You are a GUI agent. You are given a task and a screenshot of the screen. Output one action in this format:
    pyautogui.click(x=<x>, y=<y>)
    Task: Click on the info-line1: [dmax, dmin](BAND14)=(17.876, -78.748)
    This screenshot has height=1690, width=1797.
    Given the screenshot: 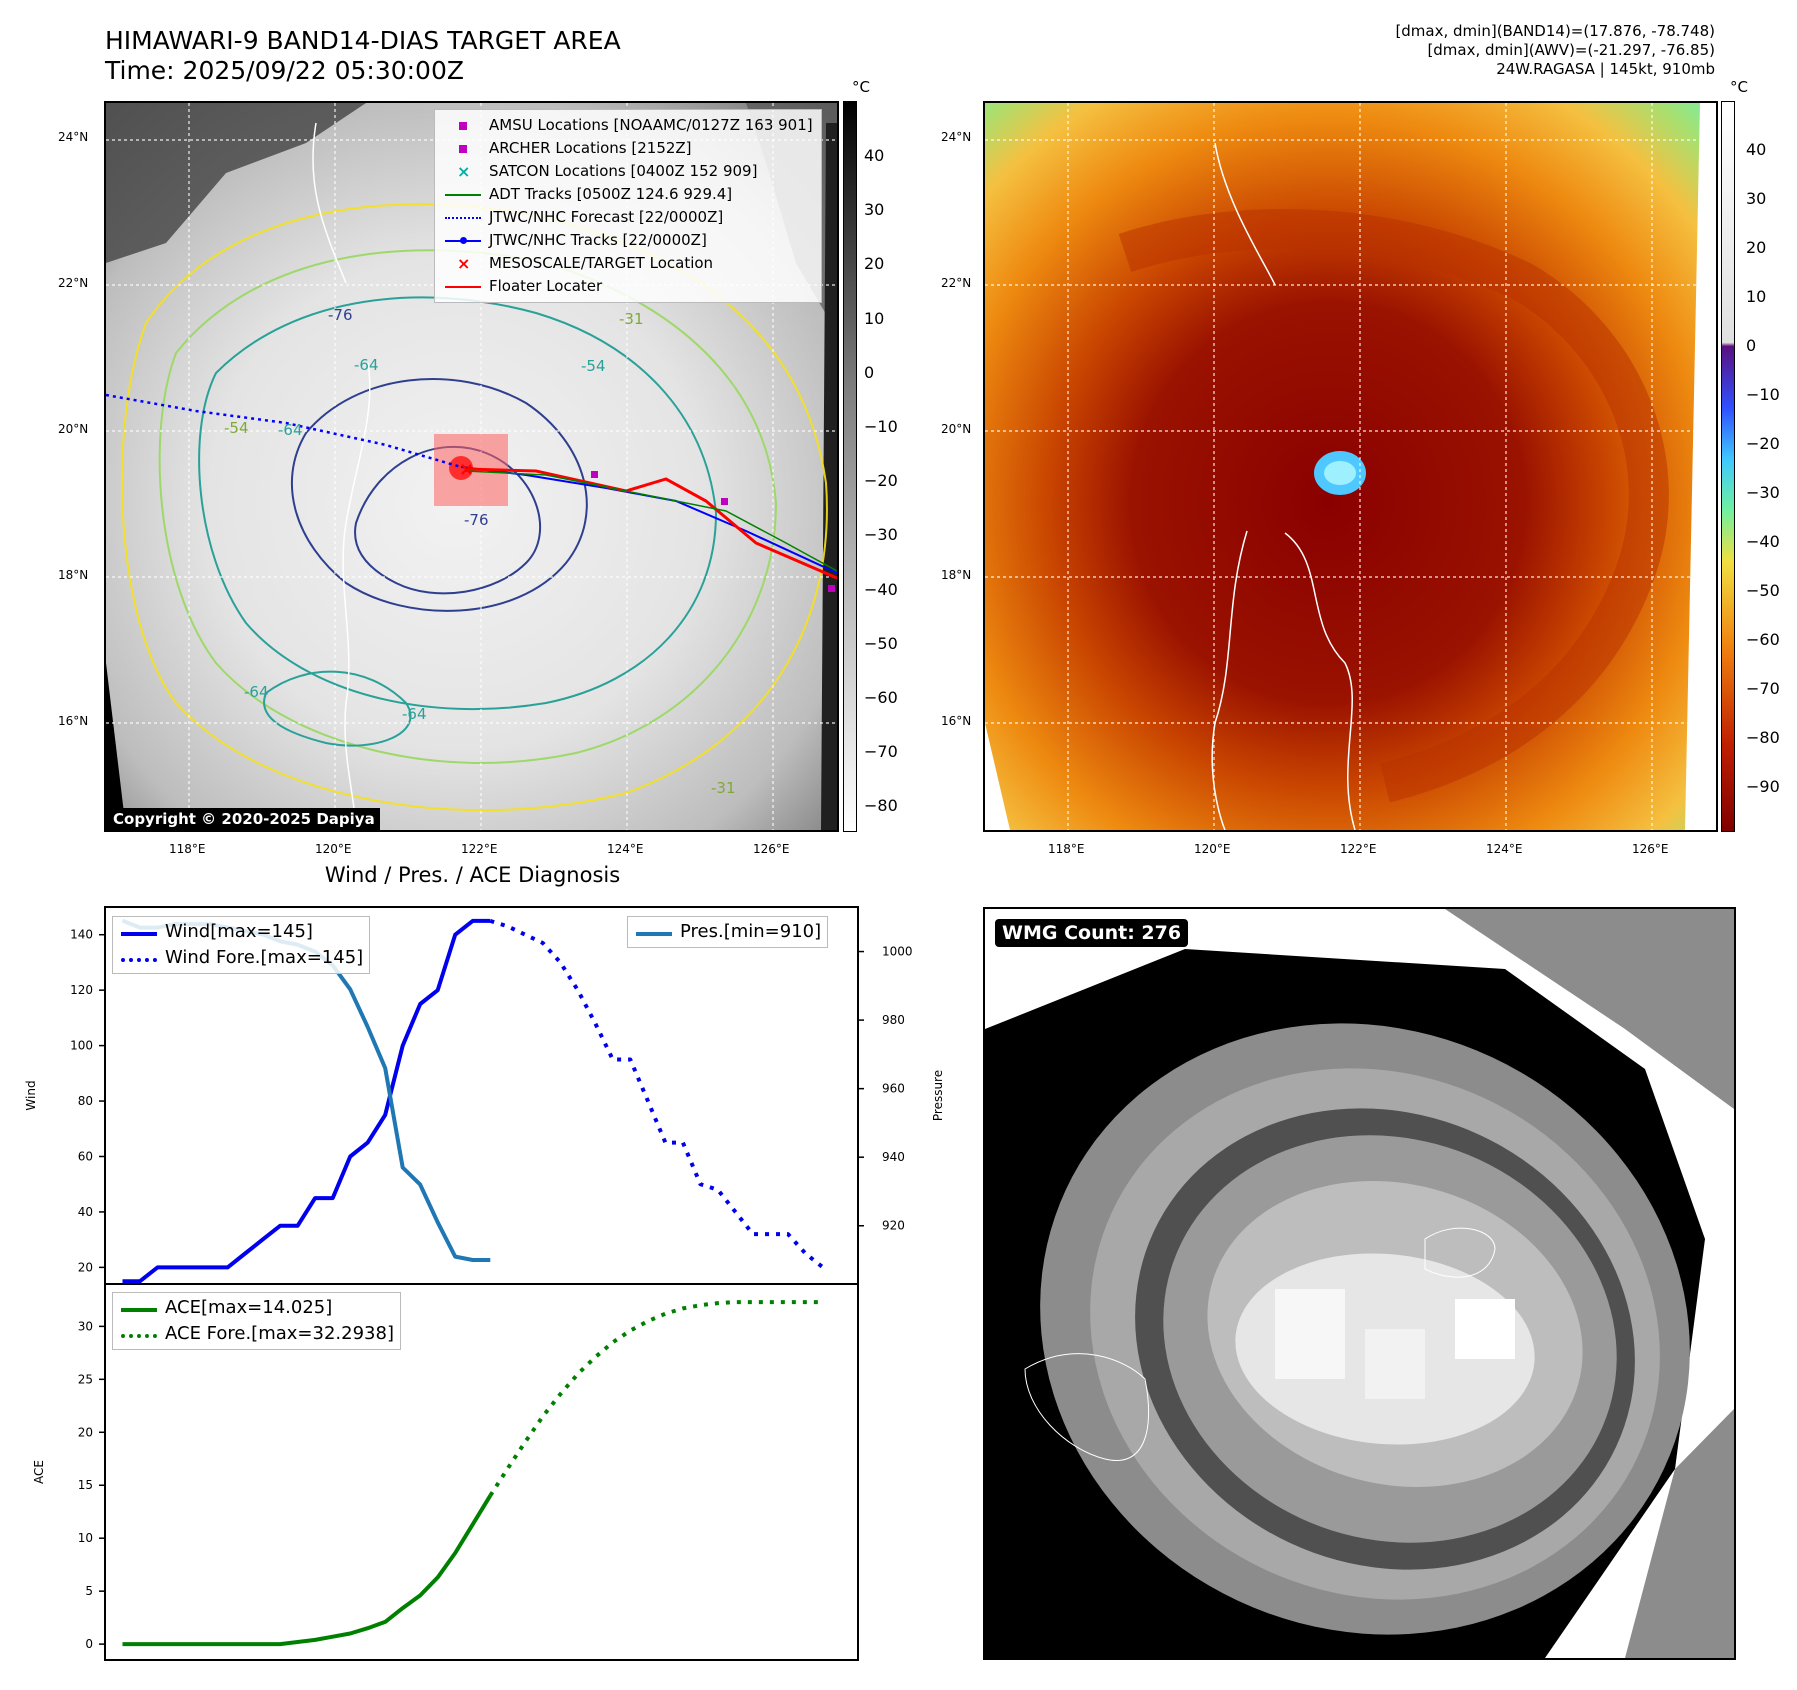 What is the action you would take?
    pyautogui.click(x=1555, y=31)
    